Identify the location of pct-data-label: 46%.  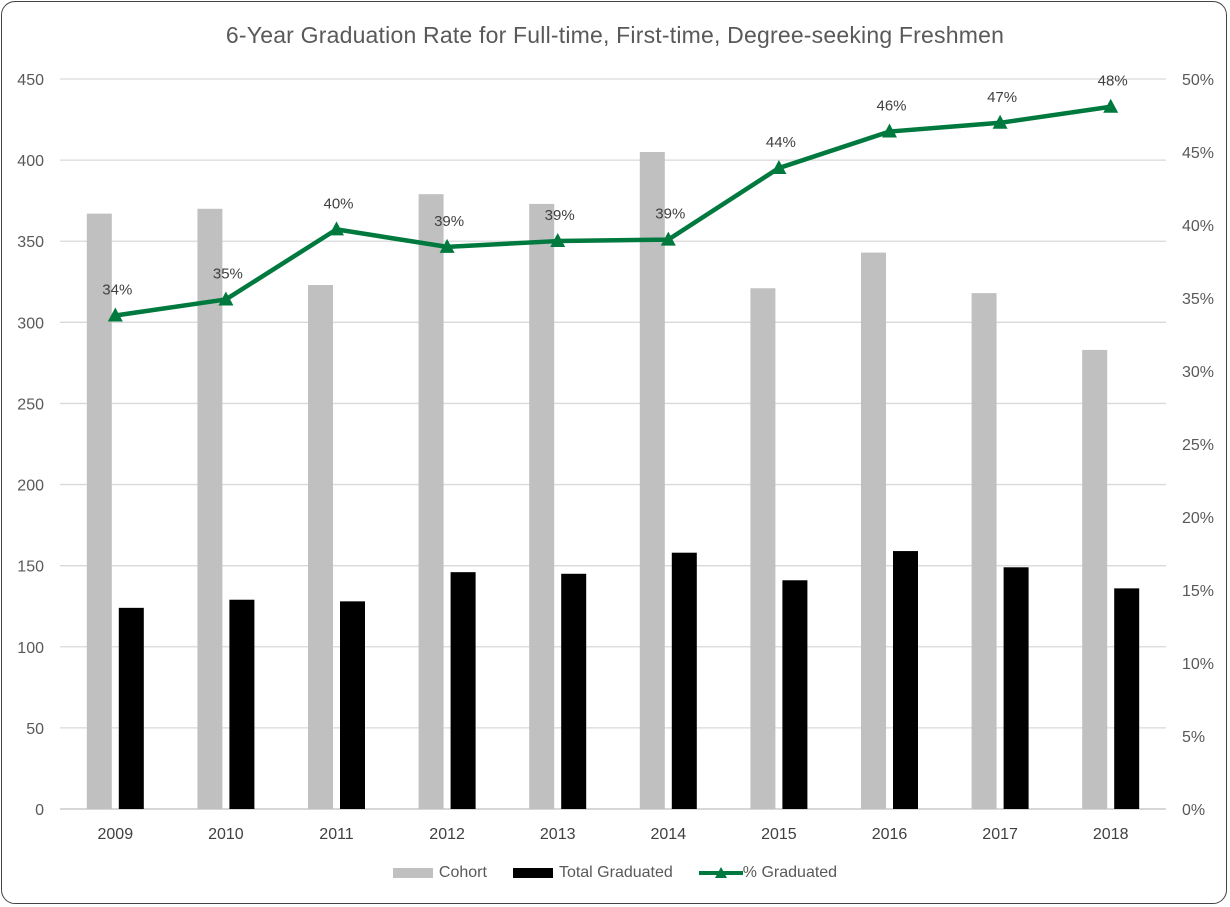
(891, 106).